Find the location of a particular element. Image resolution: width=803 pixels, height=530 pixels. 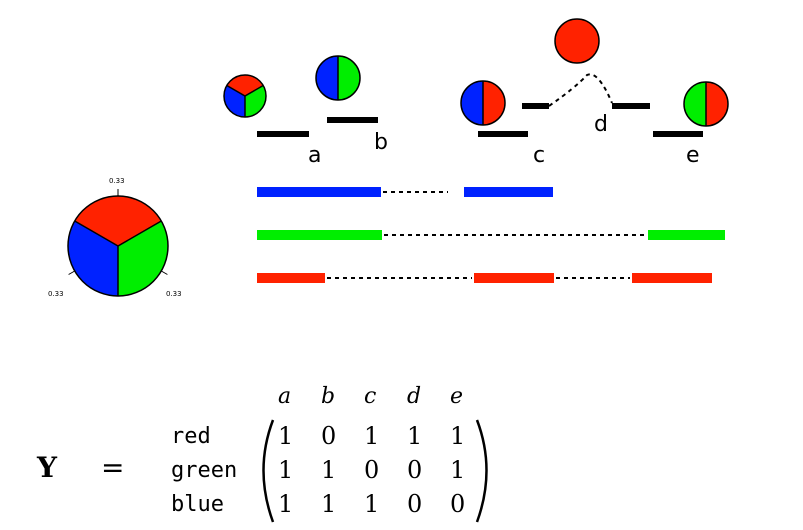

segment-d-label: d is located at coordinates (601, 124).